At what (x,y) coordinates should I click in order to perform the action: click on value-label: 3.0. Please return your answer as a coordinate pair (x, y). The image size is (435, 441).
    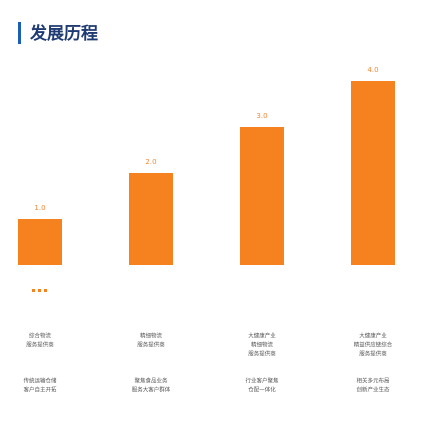
    Looking at the image, I should click on (261, 116).